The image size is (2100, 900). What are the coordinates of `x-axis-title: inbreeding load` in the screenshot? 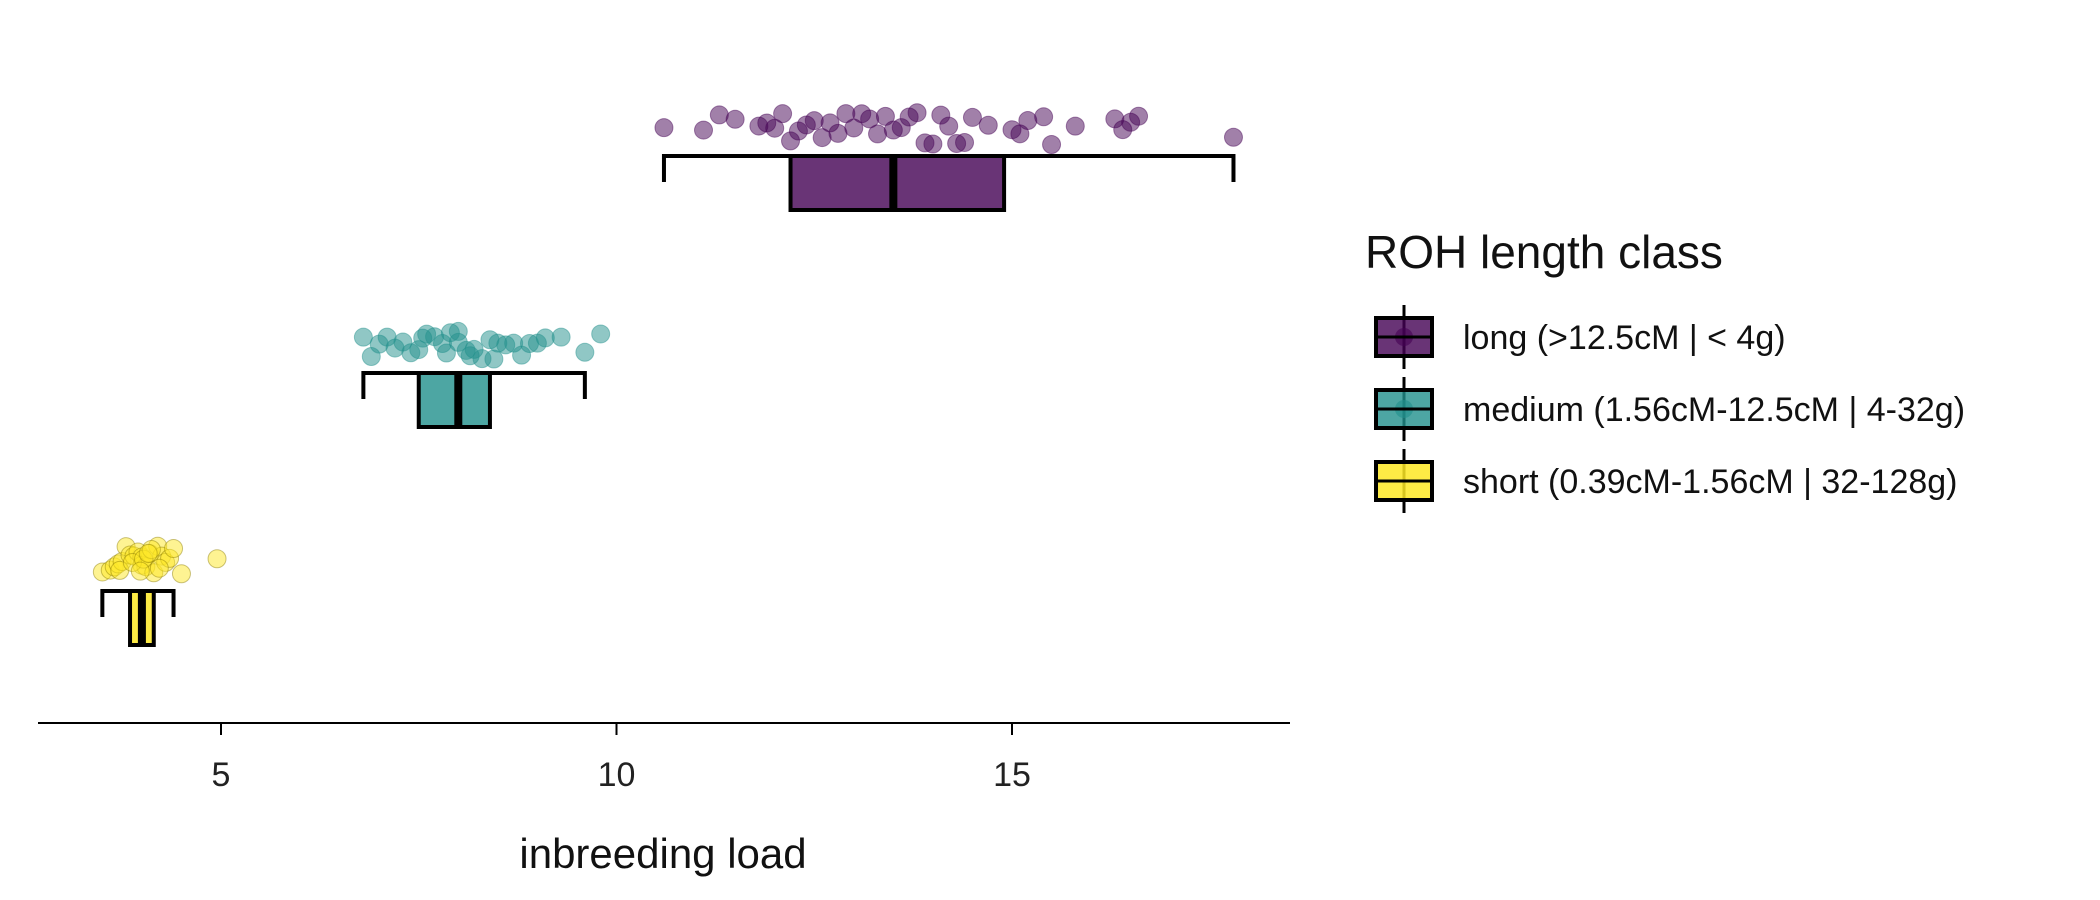 It's located at (662, 853).